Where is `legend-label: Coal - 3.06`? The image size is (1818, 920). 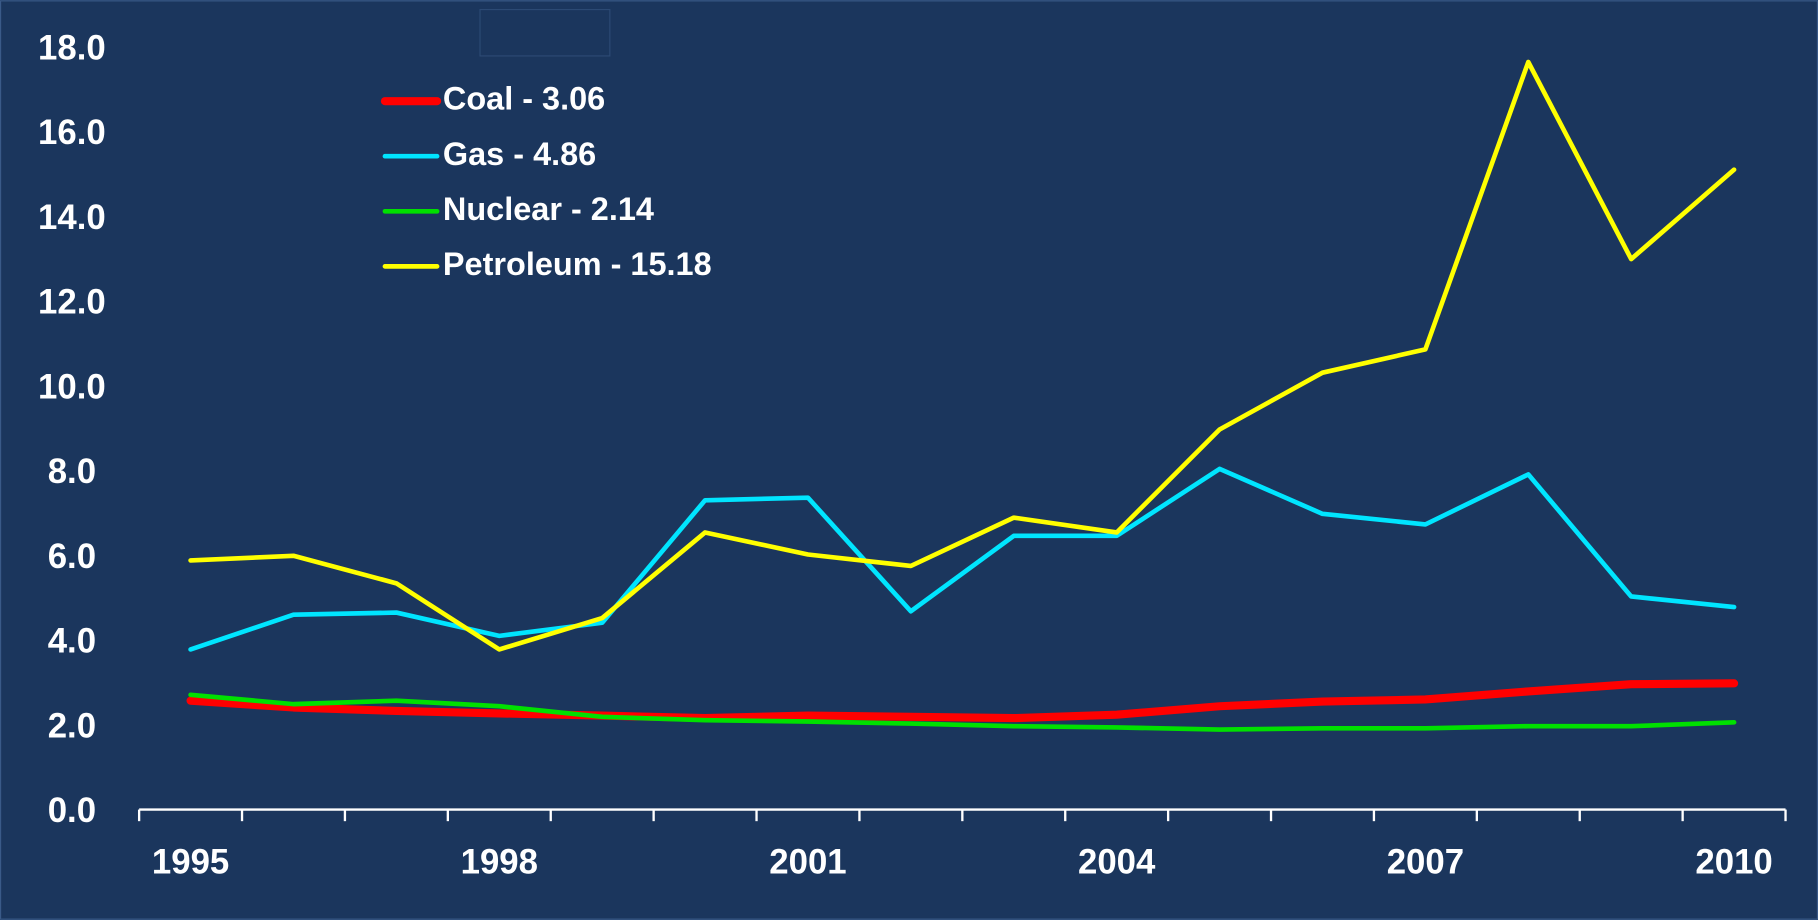
legend-label: Coal - 3.06 is located at coordinates (524, 99).